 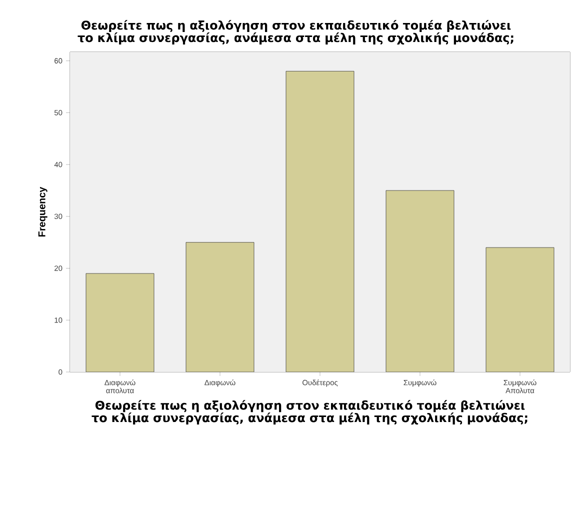 What do you see at coordinates (296, 32) in the screenshot?
I see `chart-title: Θεωρείτε πως η αξιολόγηση στον εκπαιδευτικό τομέα βελτιώνει το κλίμα συνεργασίας, ανάμεσα στα μέλη της σχολικής μονάδας;` at bounding box center [296, 32].